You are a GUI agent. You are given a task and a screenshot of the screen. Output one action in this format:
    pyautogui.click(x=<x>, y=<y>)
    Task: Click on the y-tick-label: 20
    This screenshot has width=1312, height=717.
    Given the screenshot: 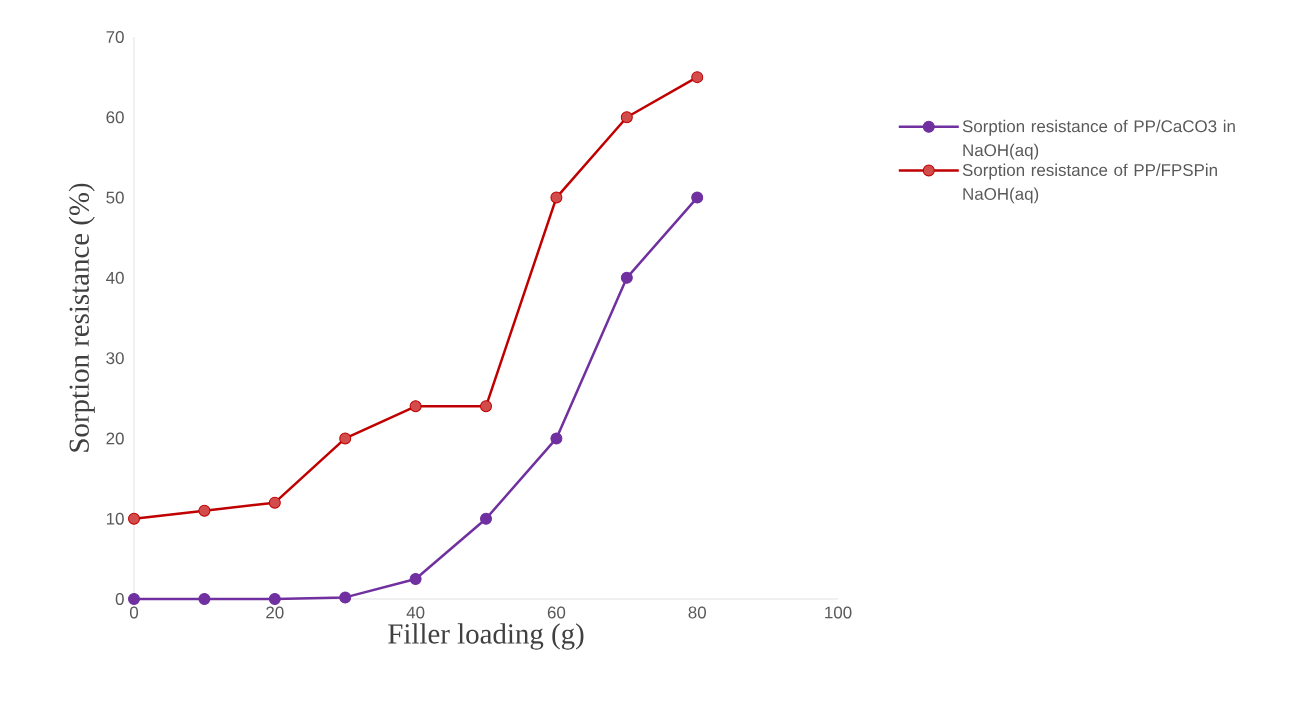 What is the action you would take?
    pyautogui.click(x=115, y=438)
    